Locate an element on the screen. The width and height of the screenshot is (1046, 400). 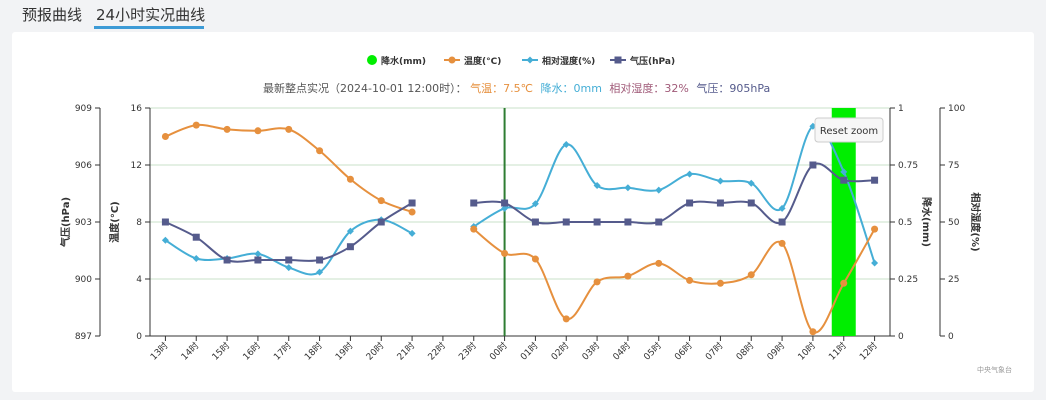
humidity-tick-label: 75 is located at coordinates (953, 166).